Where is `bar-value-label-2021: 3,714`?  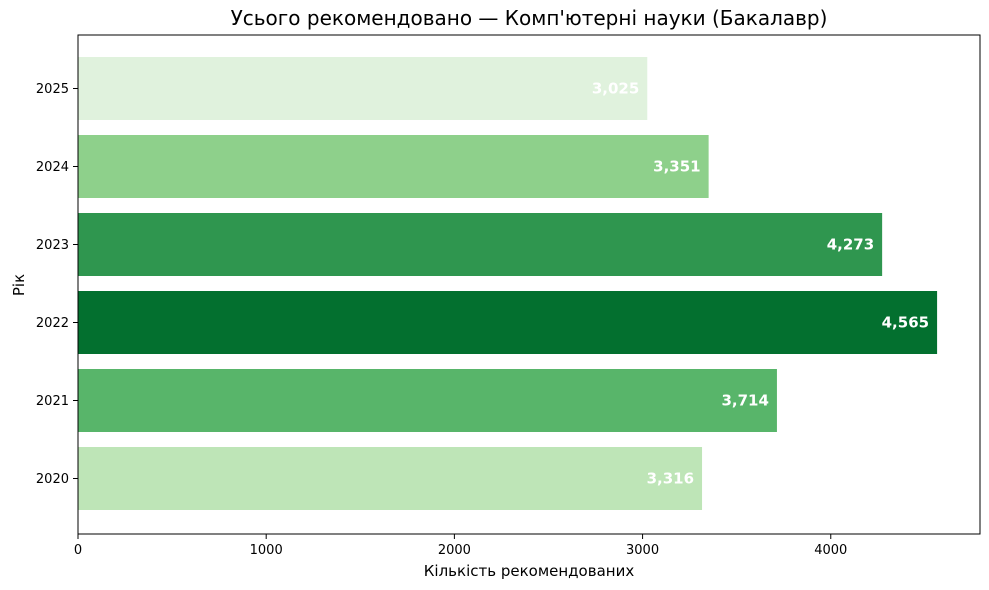
bar-value-label-2021: 3,714 is located at coordinates (744, 401).